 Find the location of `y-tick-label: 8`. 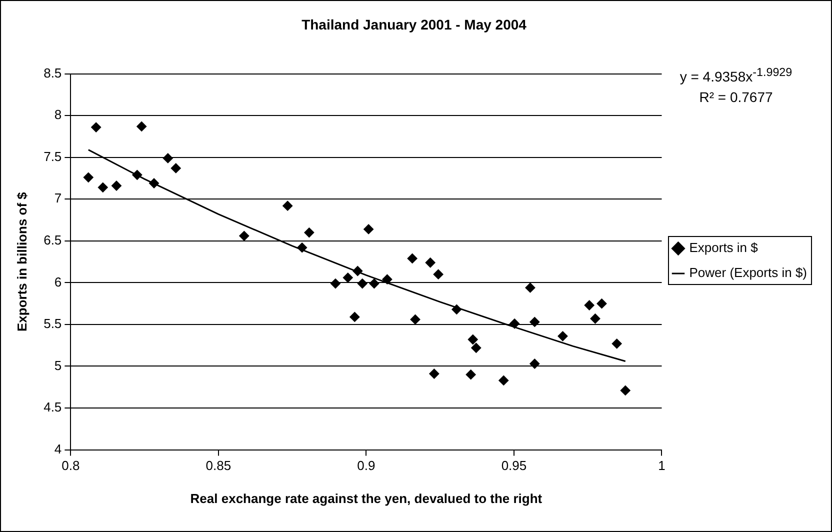

y-tick-label: 8 is located at coordinates (58, 114).